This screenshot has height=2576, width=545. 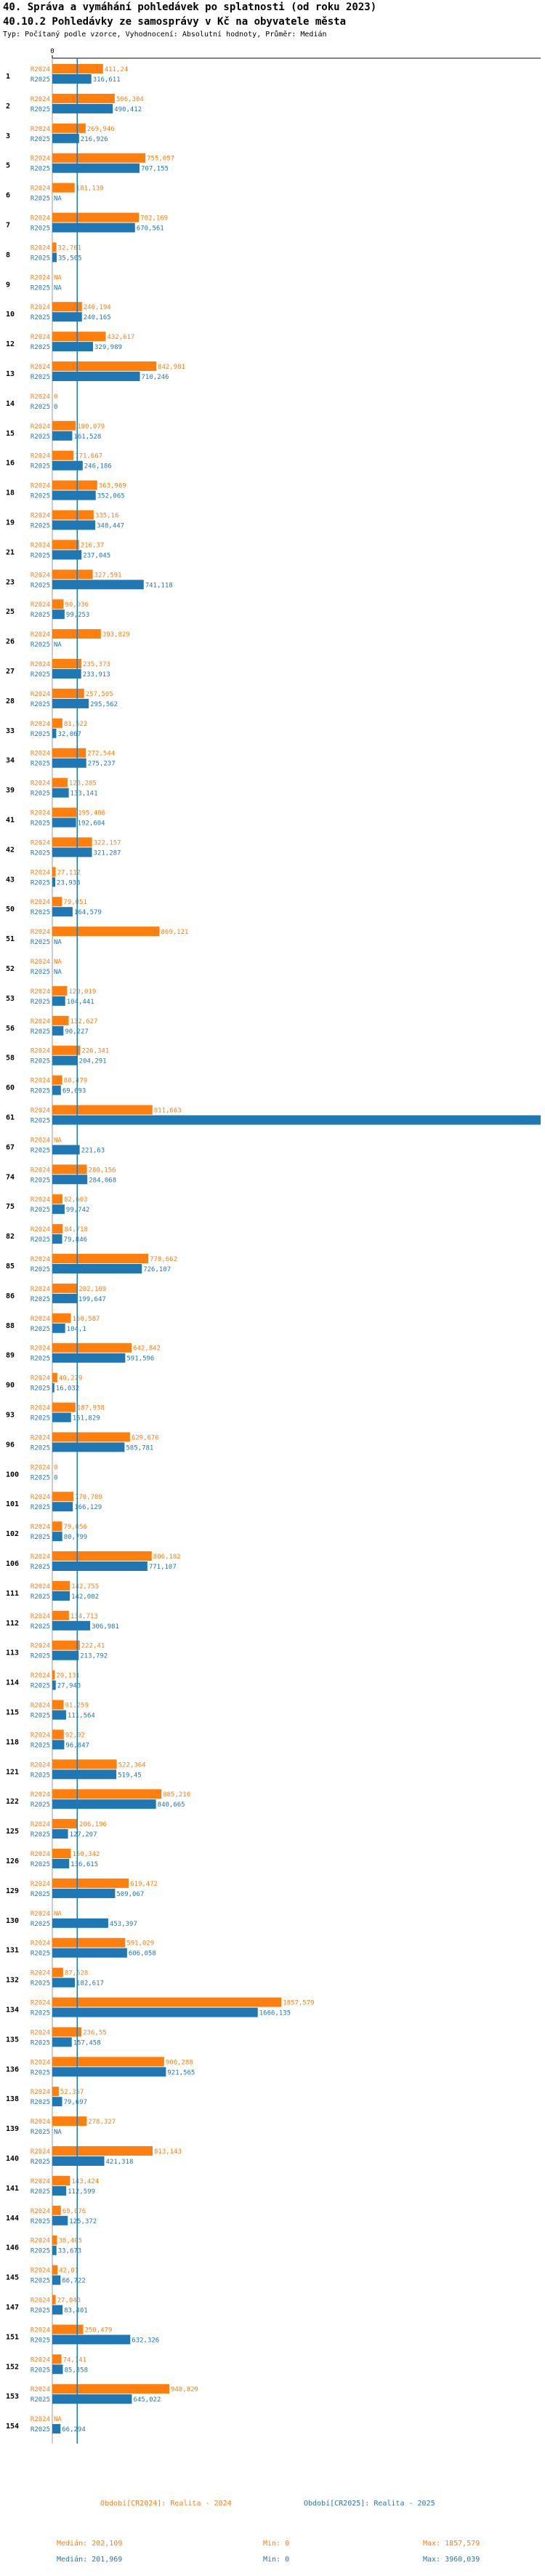 I want to click on row-label: 26, so click(x=10, y=642).